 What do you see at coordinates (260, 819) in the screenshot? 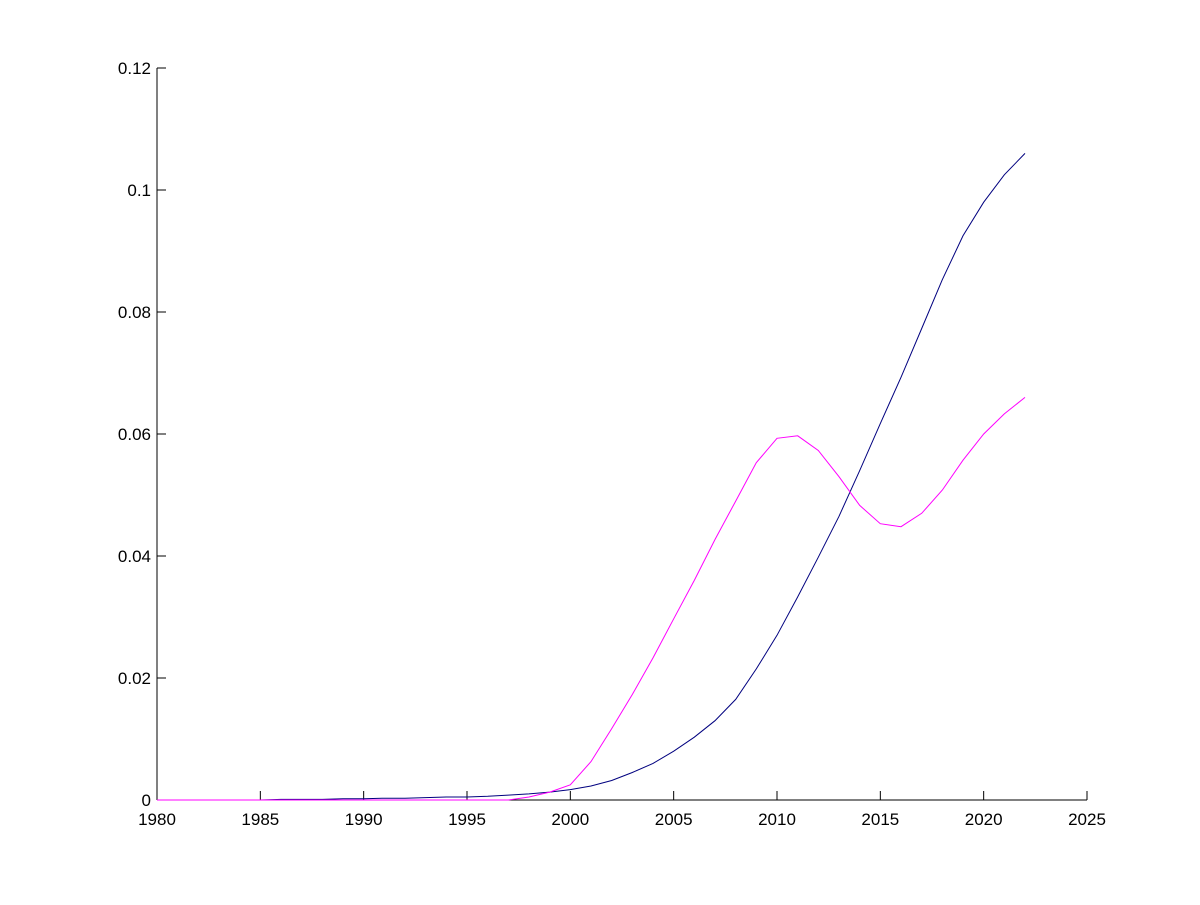
I see `x-tick-label: 1985` at bounding box center [260, 819].